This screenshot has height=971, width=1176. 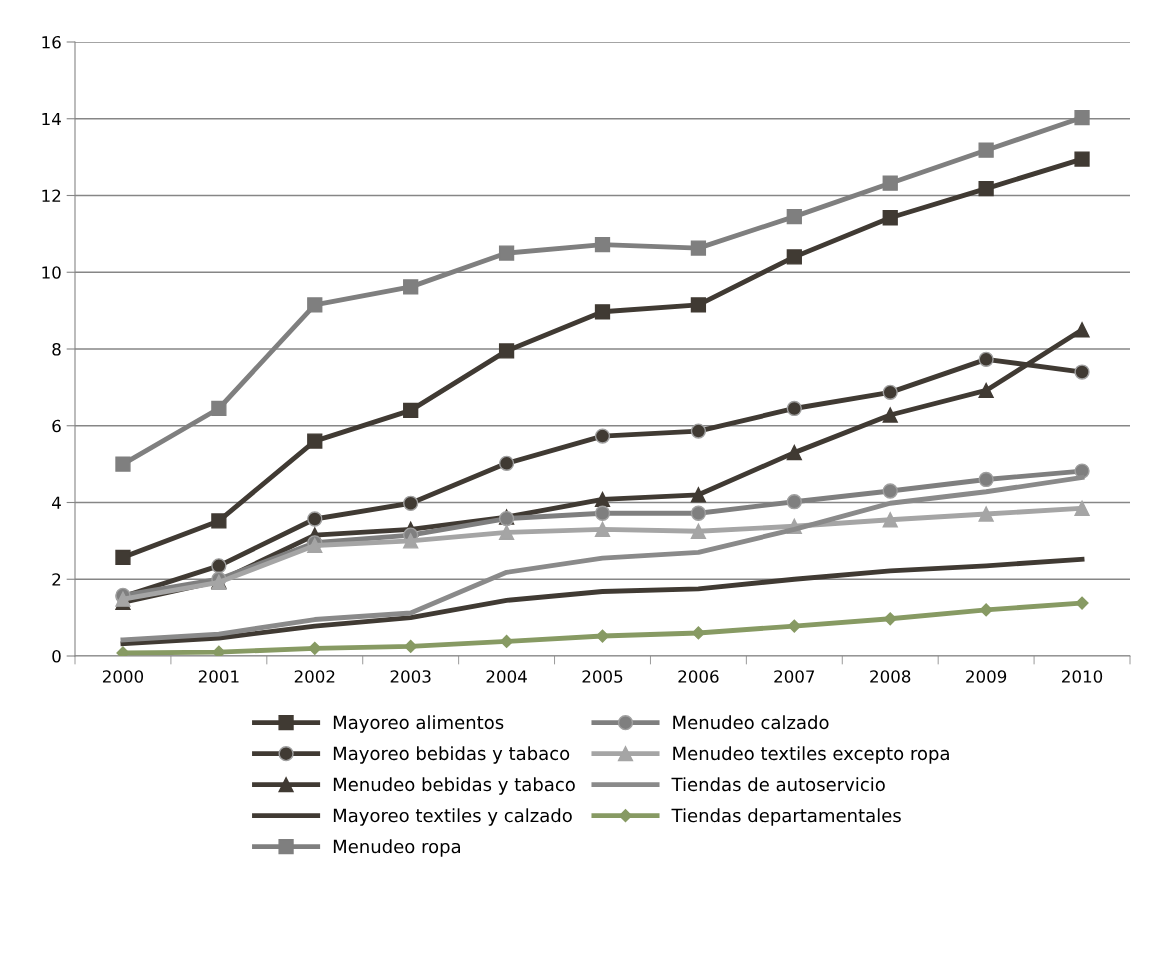 What do you see at coordinates (602, 676) in the screenshot?
I see `x-tick-label: 2005` at bounding box center [602, 676].